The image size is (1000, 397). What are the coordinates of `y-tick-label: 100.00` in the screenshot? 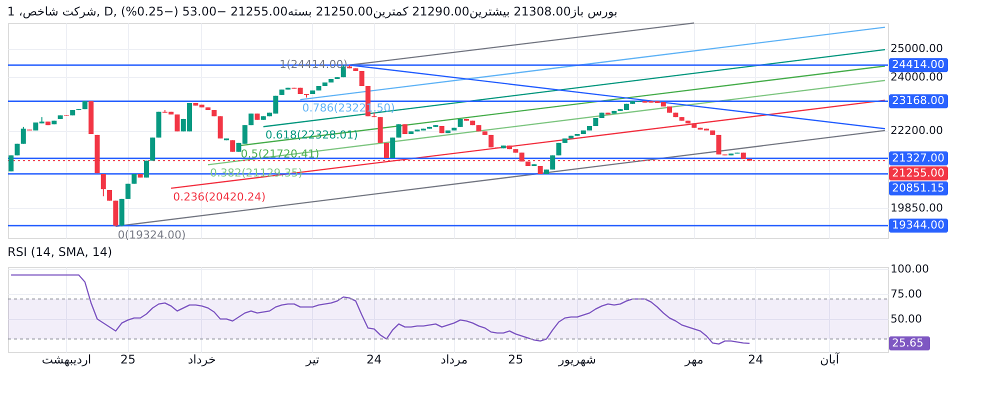 It's located at (909, 269).